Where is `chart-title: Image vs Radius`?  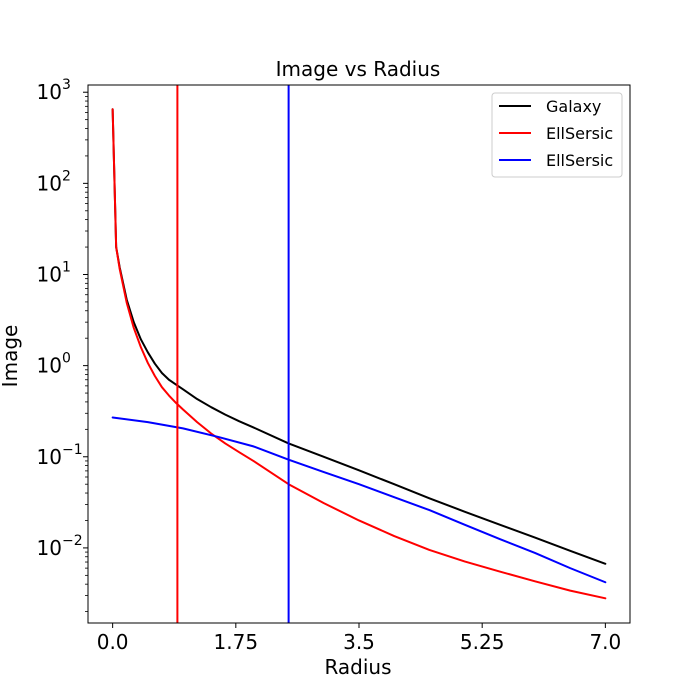
chart-title: Image vs Radius is located at coordinates (358, 69).